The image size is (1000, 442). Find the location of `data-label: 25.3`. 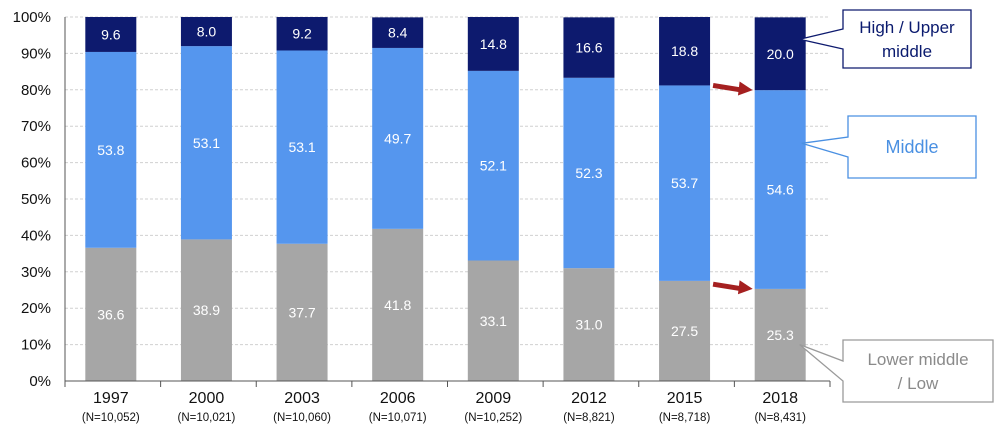

data-label: 25.3 is located at coordinates (780, 335).